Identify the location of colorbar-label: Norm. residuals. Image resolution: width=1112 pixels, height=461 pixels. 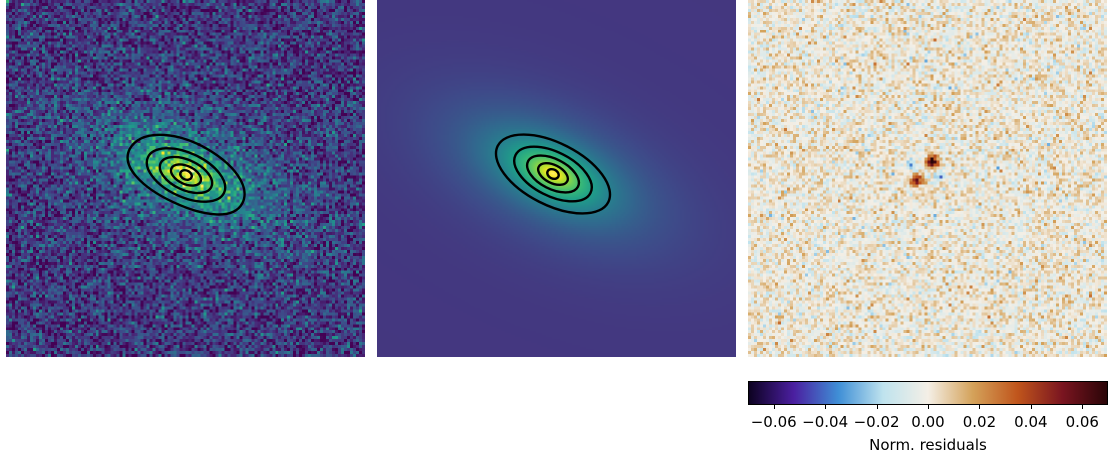
(928, 445).